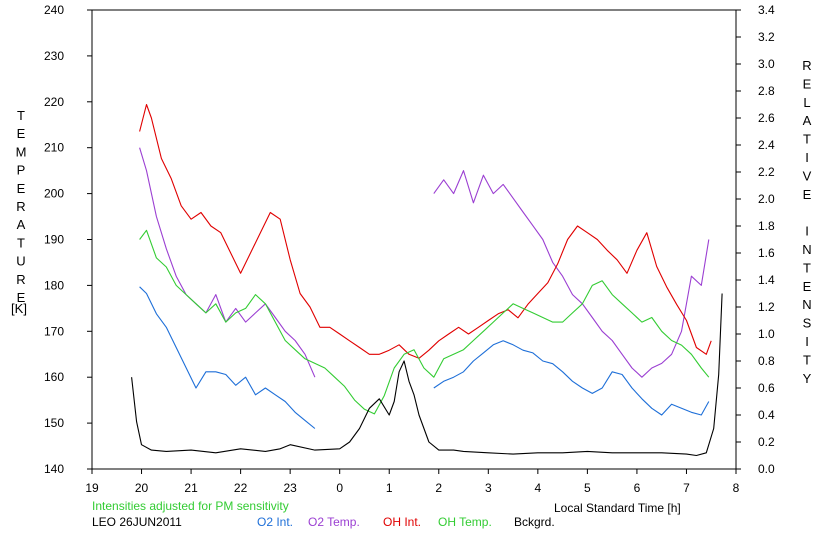 This screenshot has height=535, width=828. I want to click on x-tick-label: 21, so click(191, 488).